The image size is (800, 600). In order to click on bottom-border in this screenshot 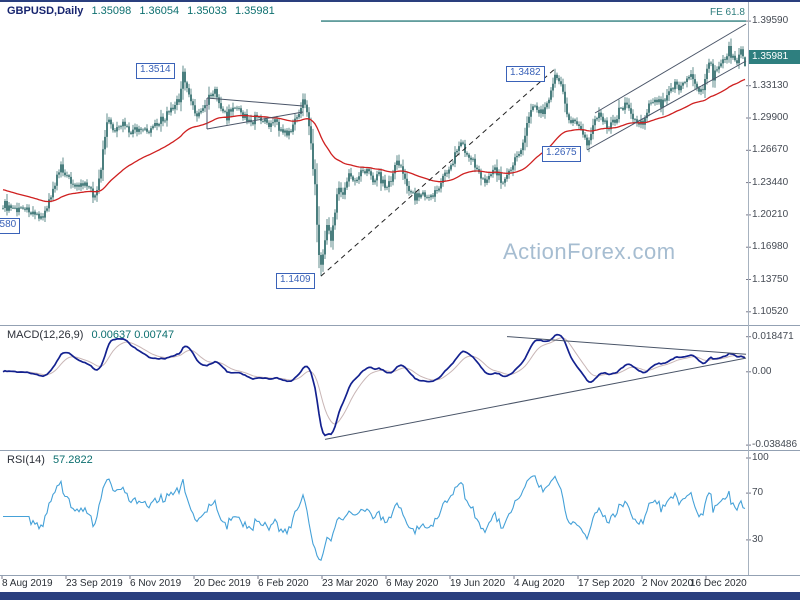, I will do `click(400, 596)`.